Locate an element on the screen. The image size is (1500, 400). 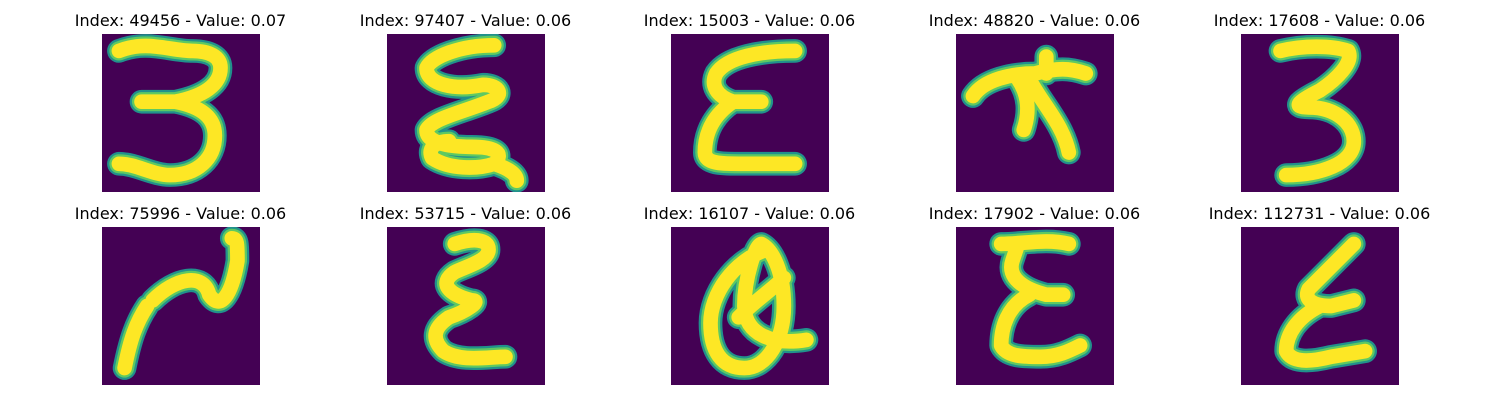
panel-8: Index: 16107 - Value: 0.06 is located at coordinates (749, 300).